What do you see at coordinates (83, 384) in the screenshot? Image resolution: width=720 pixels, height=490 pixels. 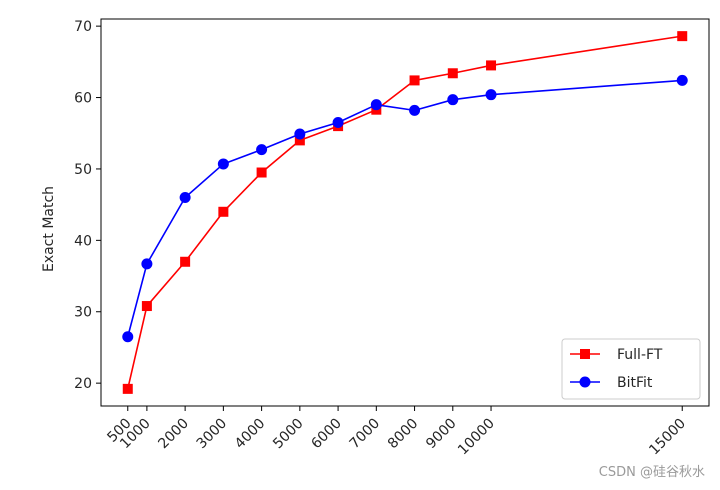 I see `y-tick-label-20: 20` at bounding box center [83, 384].